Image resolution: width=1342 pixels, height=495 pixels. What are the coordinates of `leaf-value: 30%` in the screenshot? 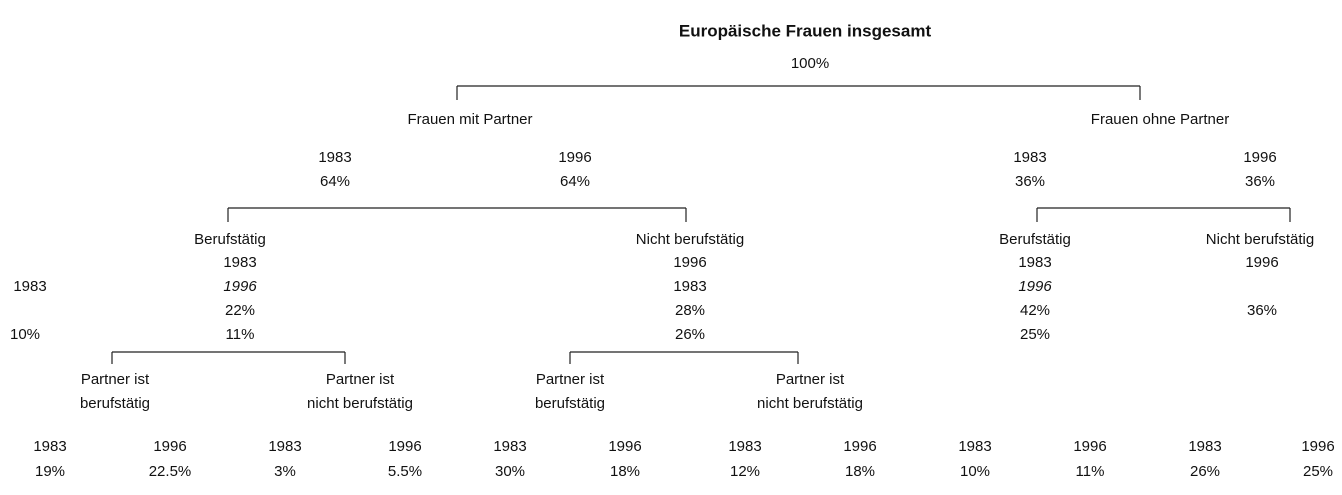 It's located at (510, 471).